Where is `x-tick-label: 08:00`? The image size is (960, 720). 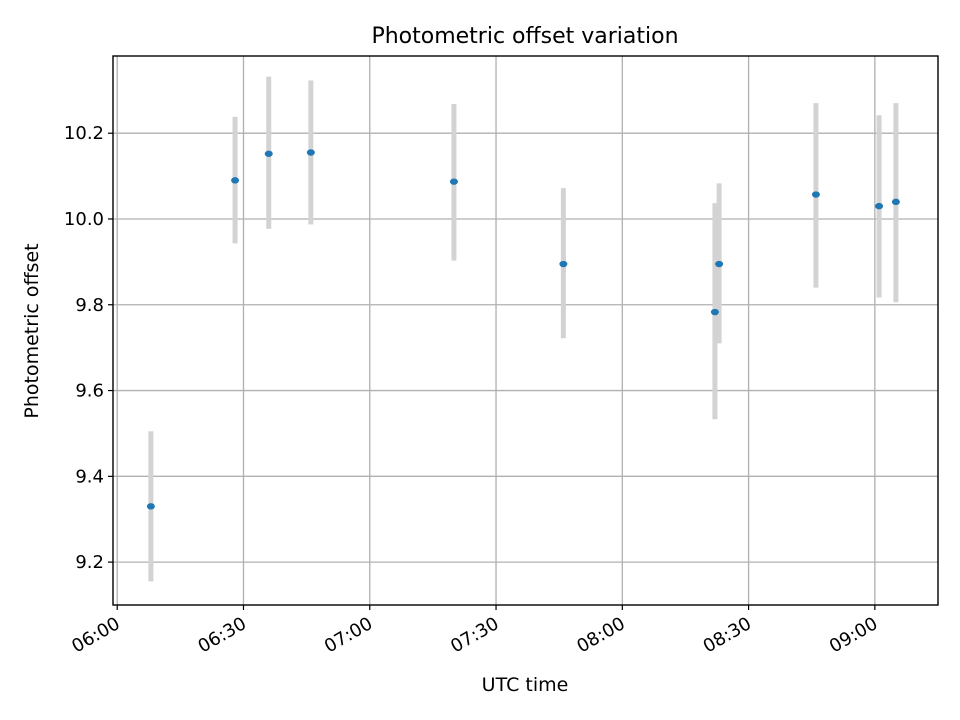 x-tick-label: 08:00 is located at coordinates (600, 635).